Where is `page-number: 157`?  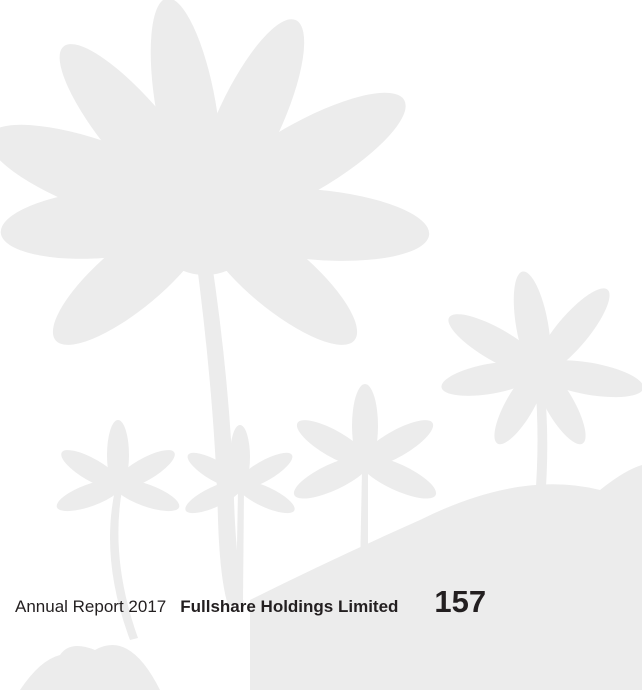 page-number: 157 is located at coordinates (460, 601).